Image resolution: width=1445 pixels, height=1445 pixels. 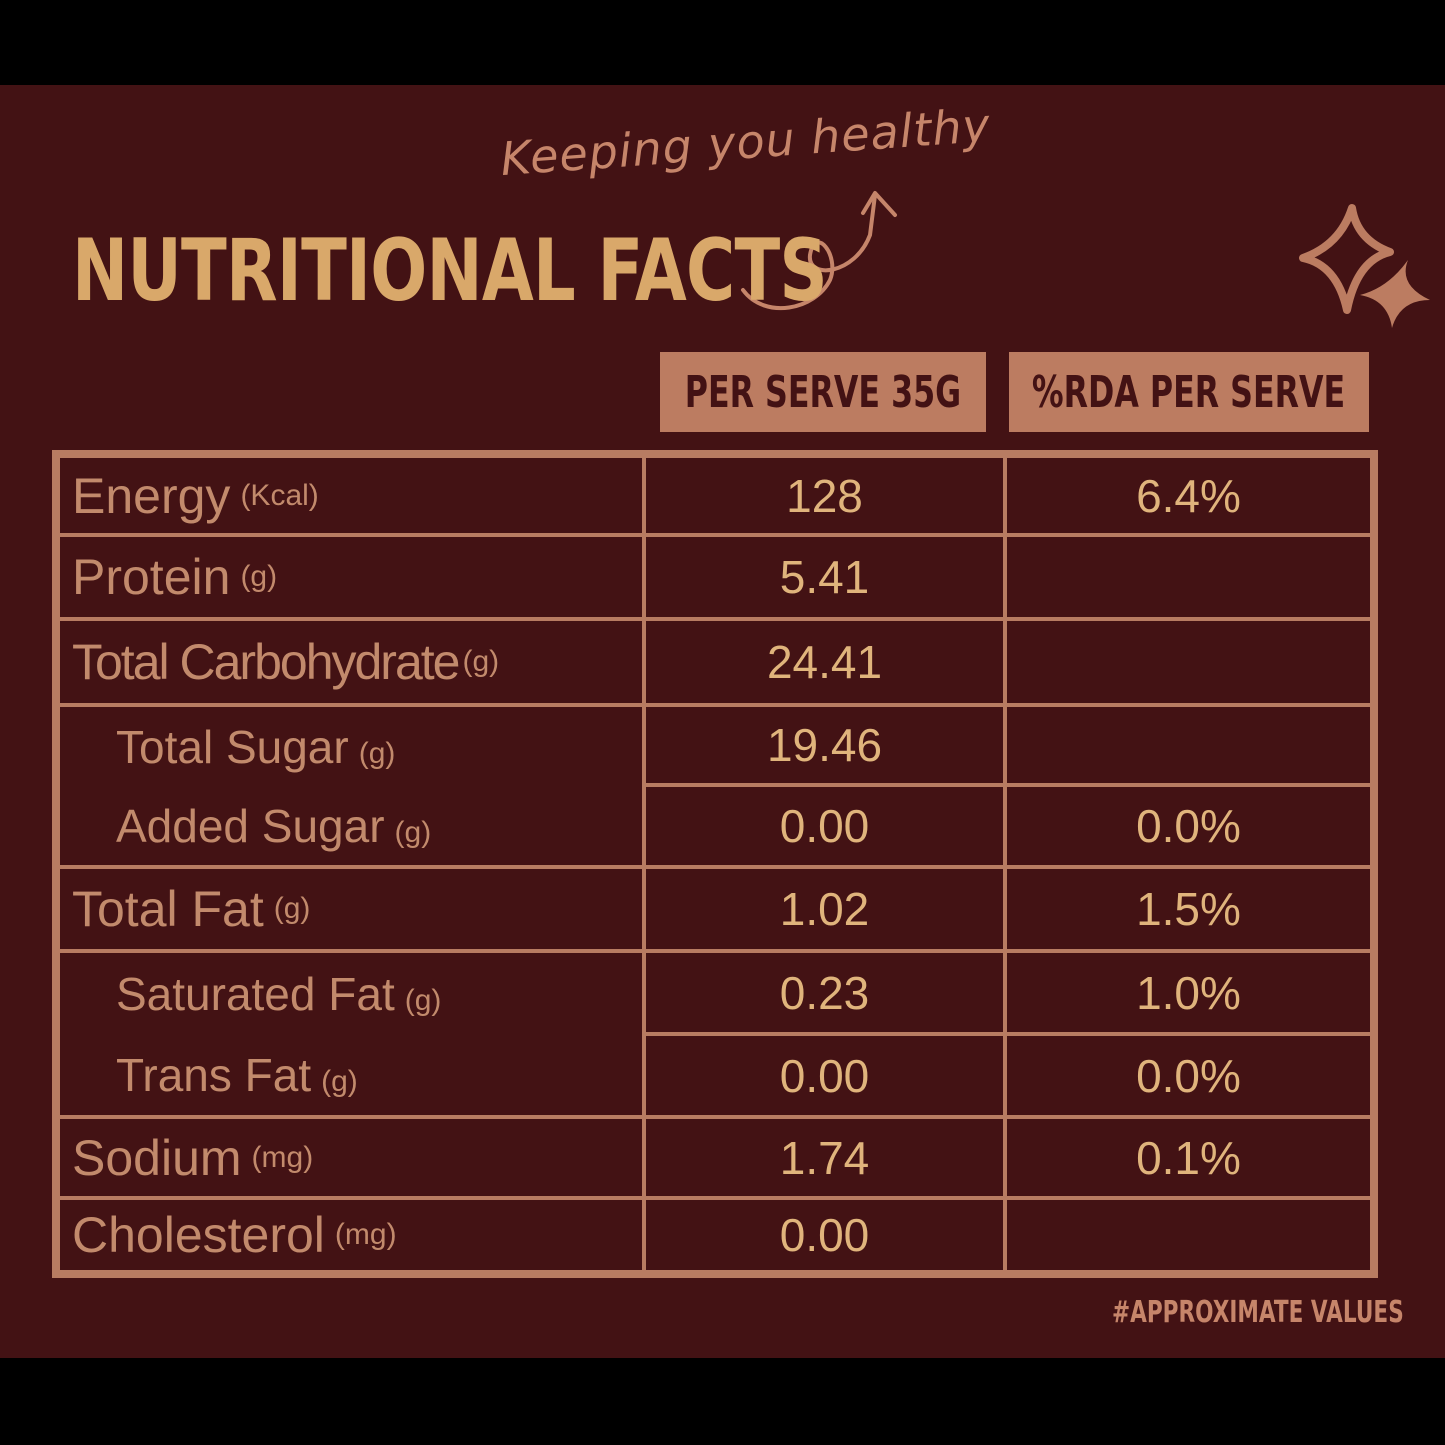 I want to click on value-energy-per-serve: 128, so click(x=824, y=495).